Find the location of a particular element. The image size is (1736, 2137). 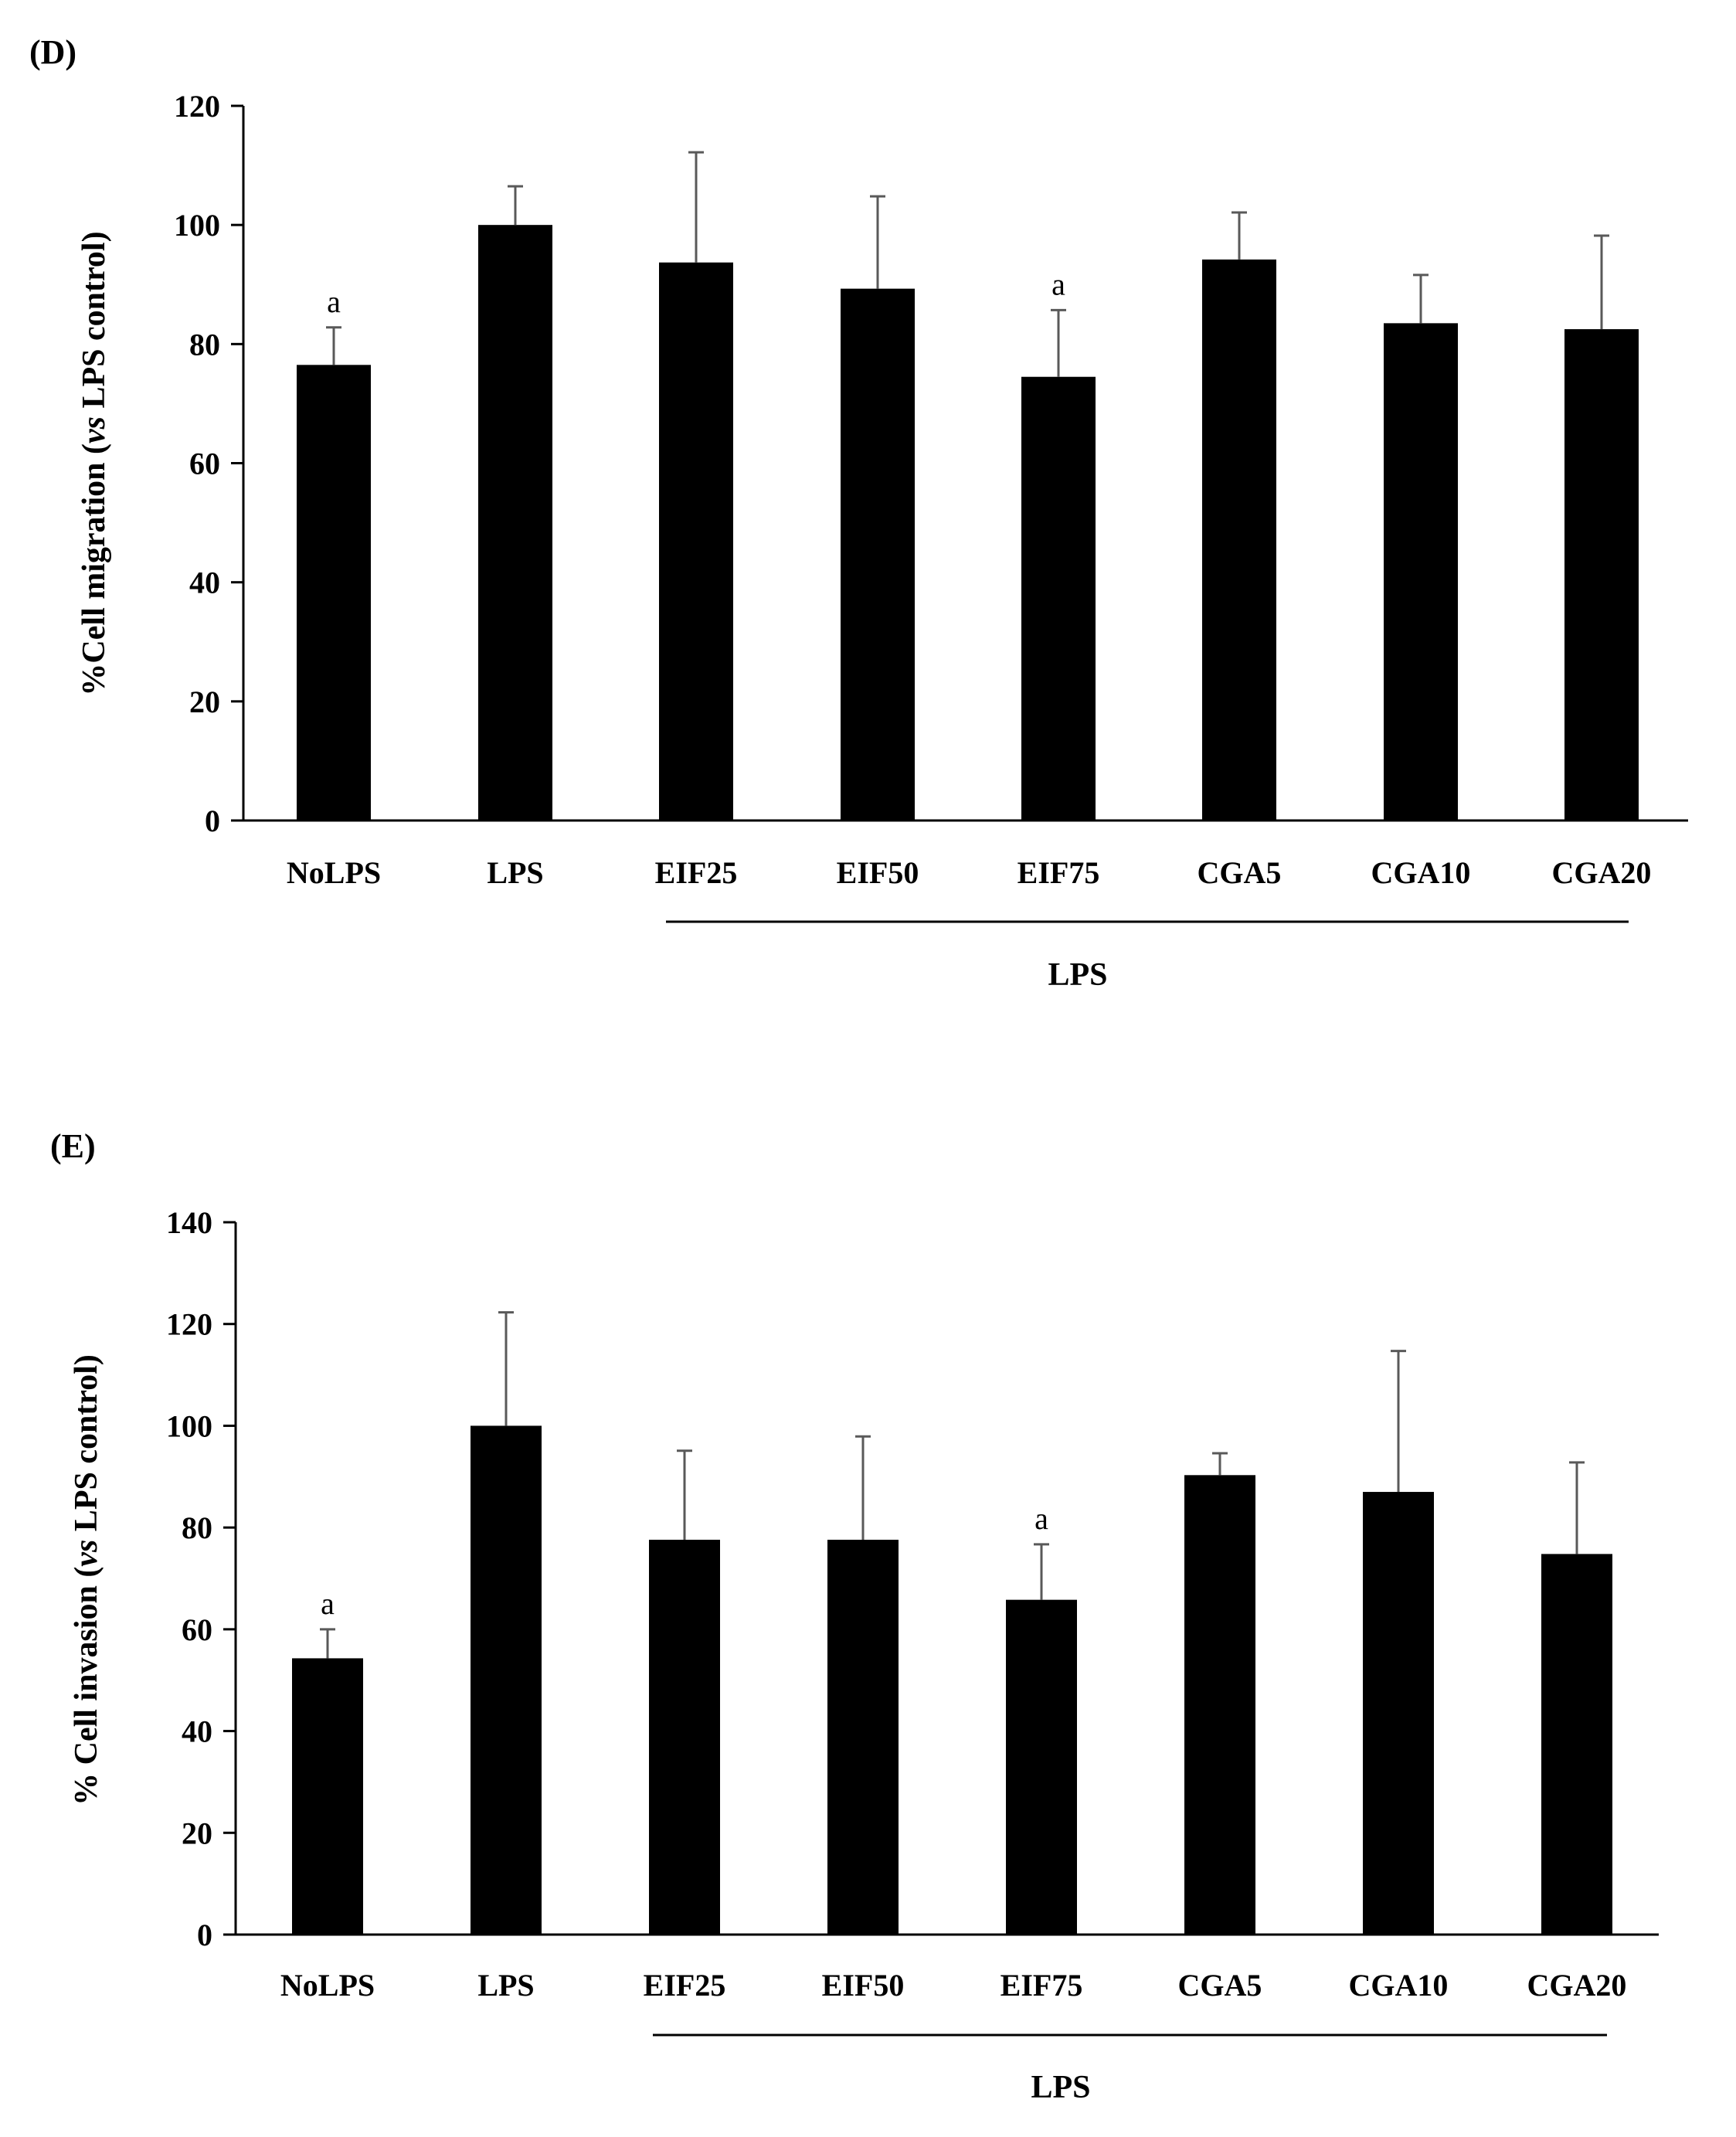

y-tick-label: 140 is located at coordinates (189, 1222).